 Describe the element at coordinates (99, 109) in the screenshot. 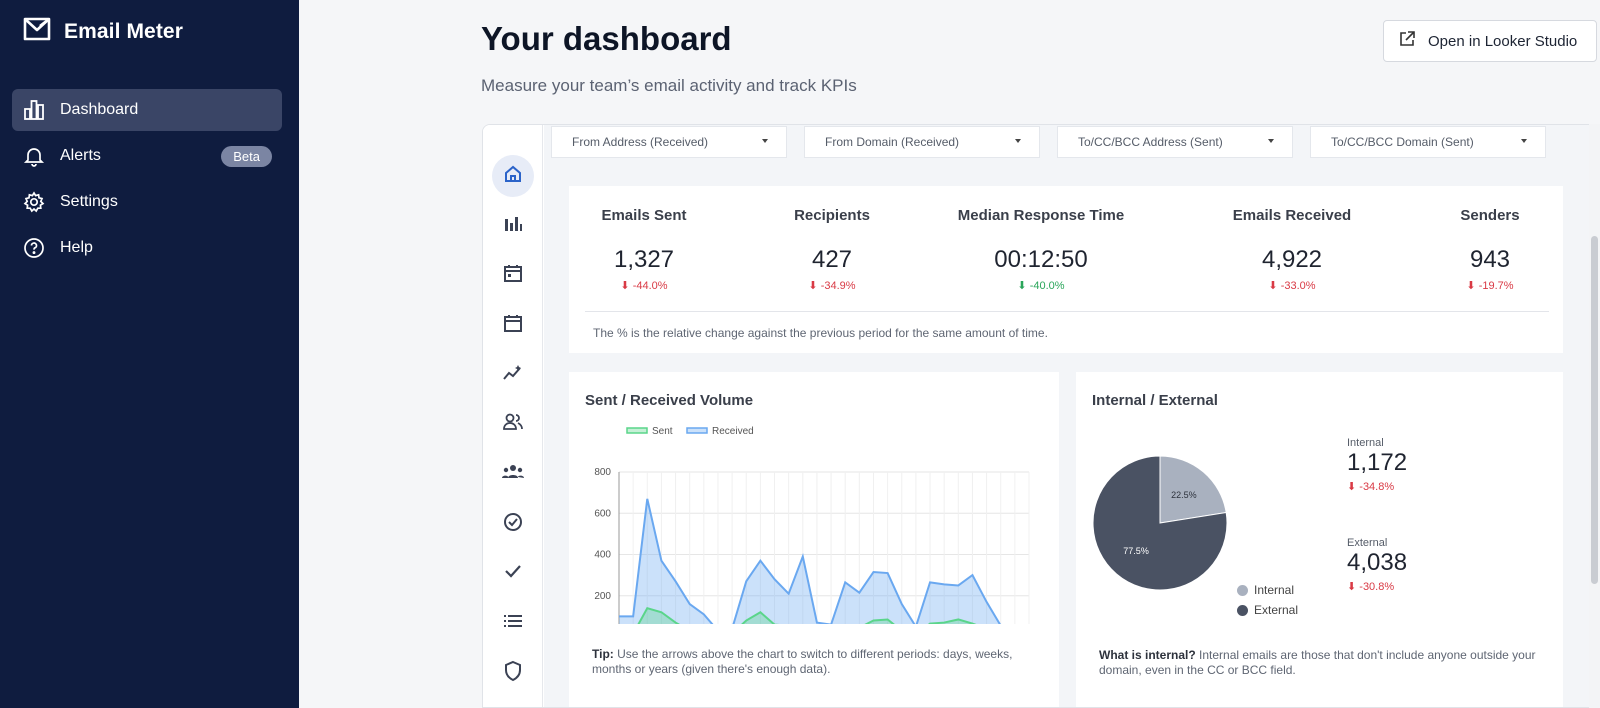

I see `sidebar-item-label: Dashboard` at that location.